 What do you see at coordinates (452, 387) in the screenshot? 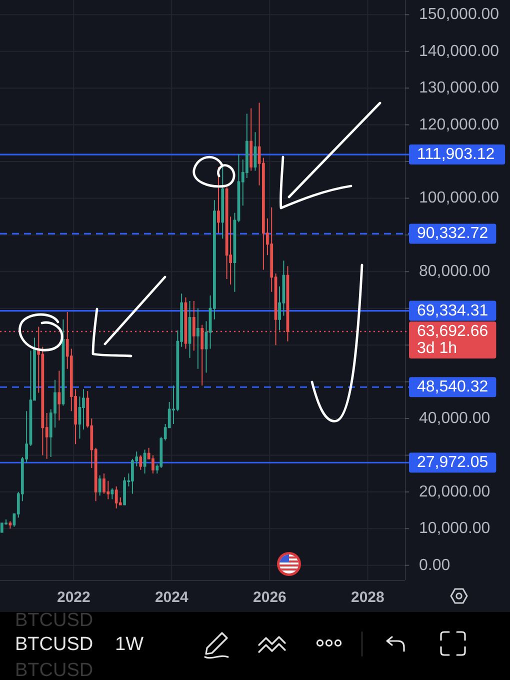
I see `ref-line-label: 48,540.32` at bounding box center [452, 387].